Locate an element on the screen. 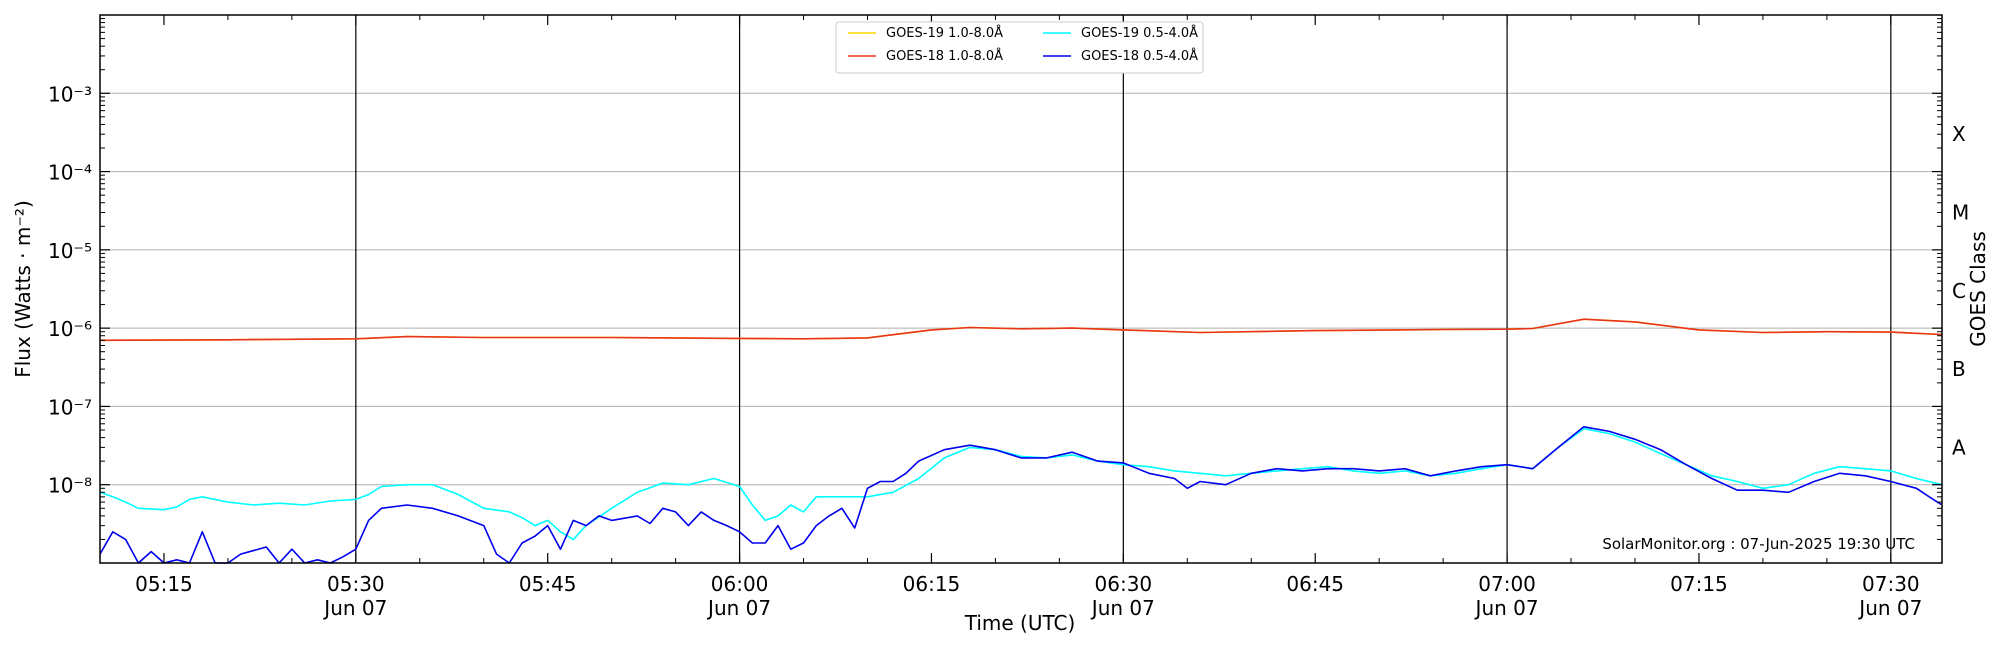 The width and height of the screenshot is (2000, 650). right-axis-title: GOES Class is located at coordinates (1978, 289).